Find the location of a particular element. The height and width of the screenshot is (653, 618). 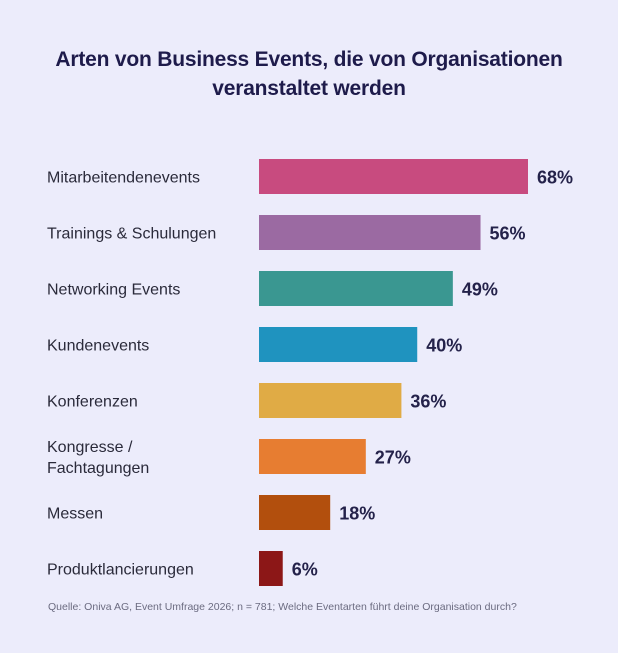

category-label: Produktlancierungen is located at coordinates (120, 570).